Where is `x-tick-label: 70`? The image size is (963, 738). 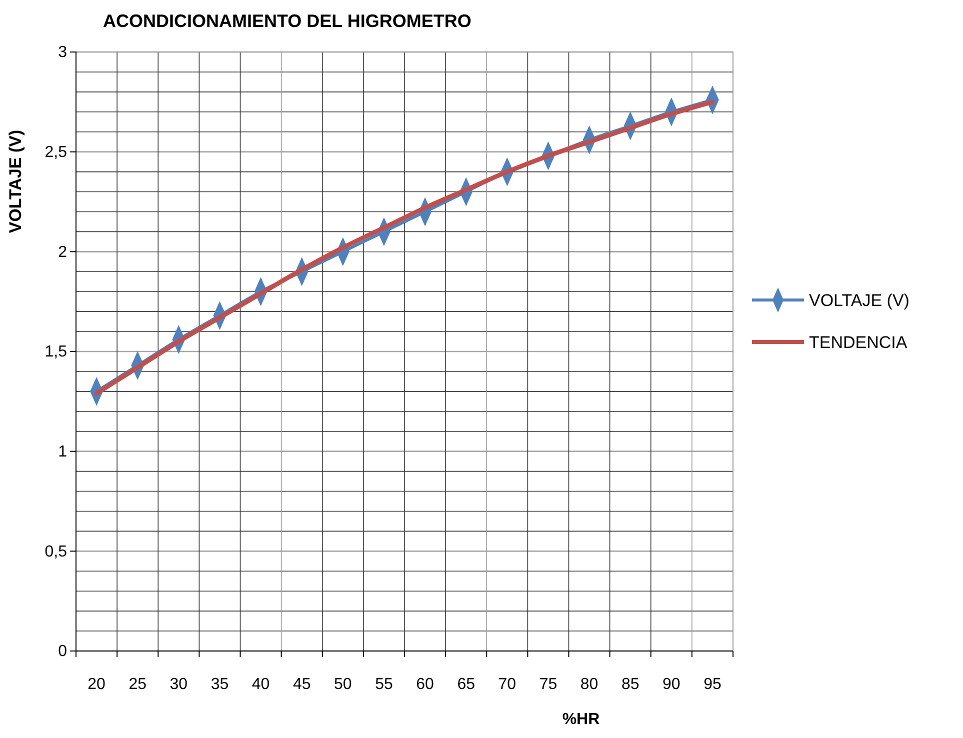
x-tick-label: 70 is located at coordinates (507, 685).